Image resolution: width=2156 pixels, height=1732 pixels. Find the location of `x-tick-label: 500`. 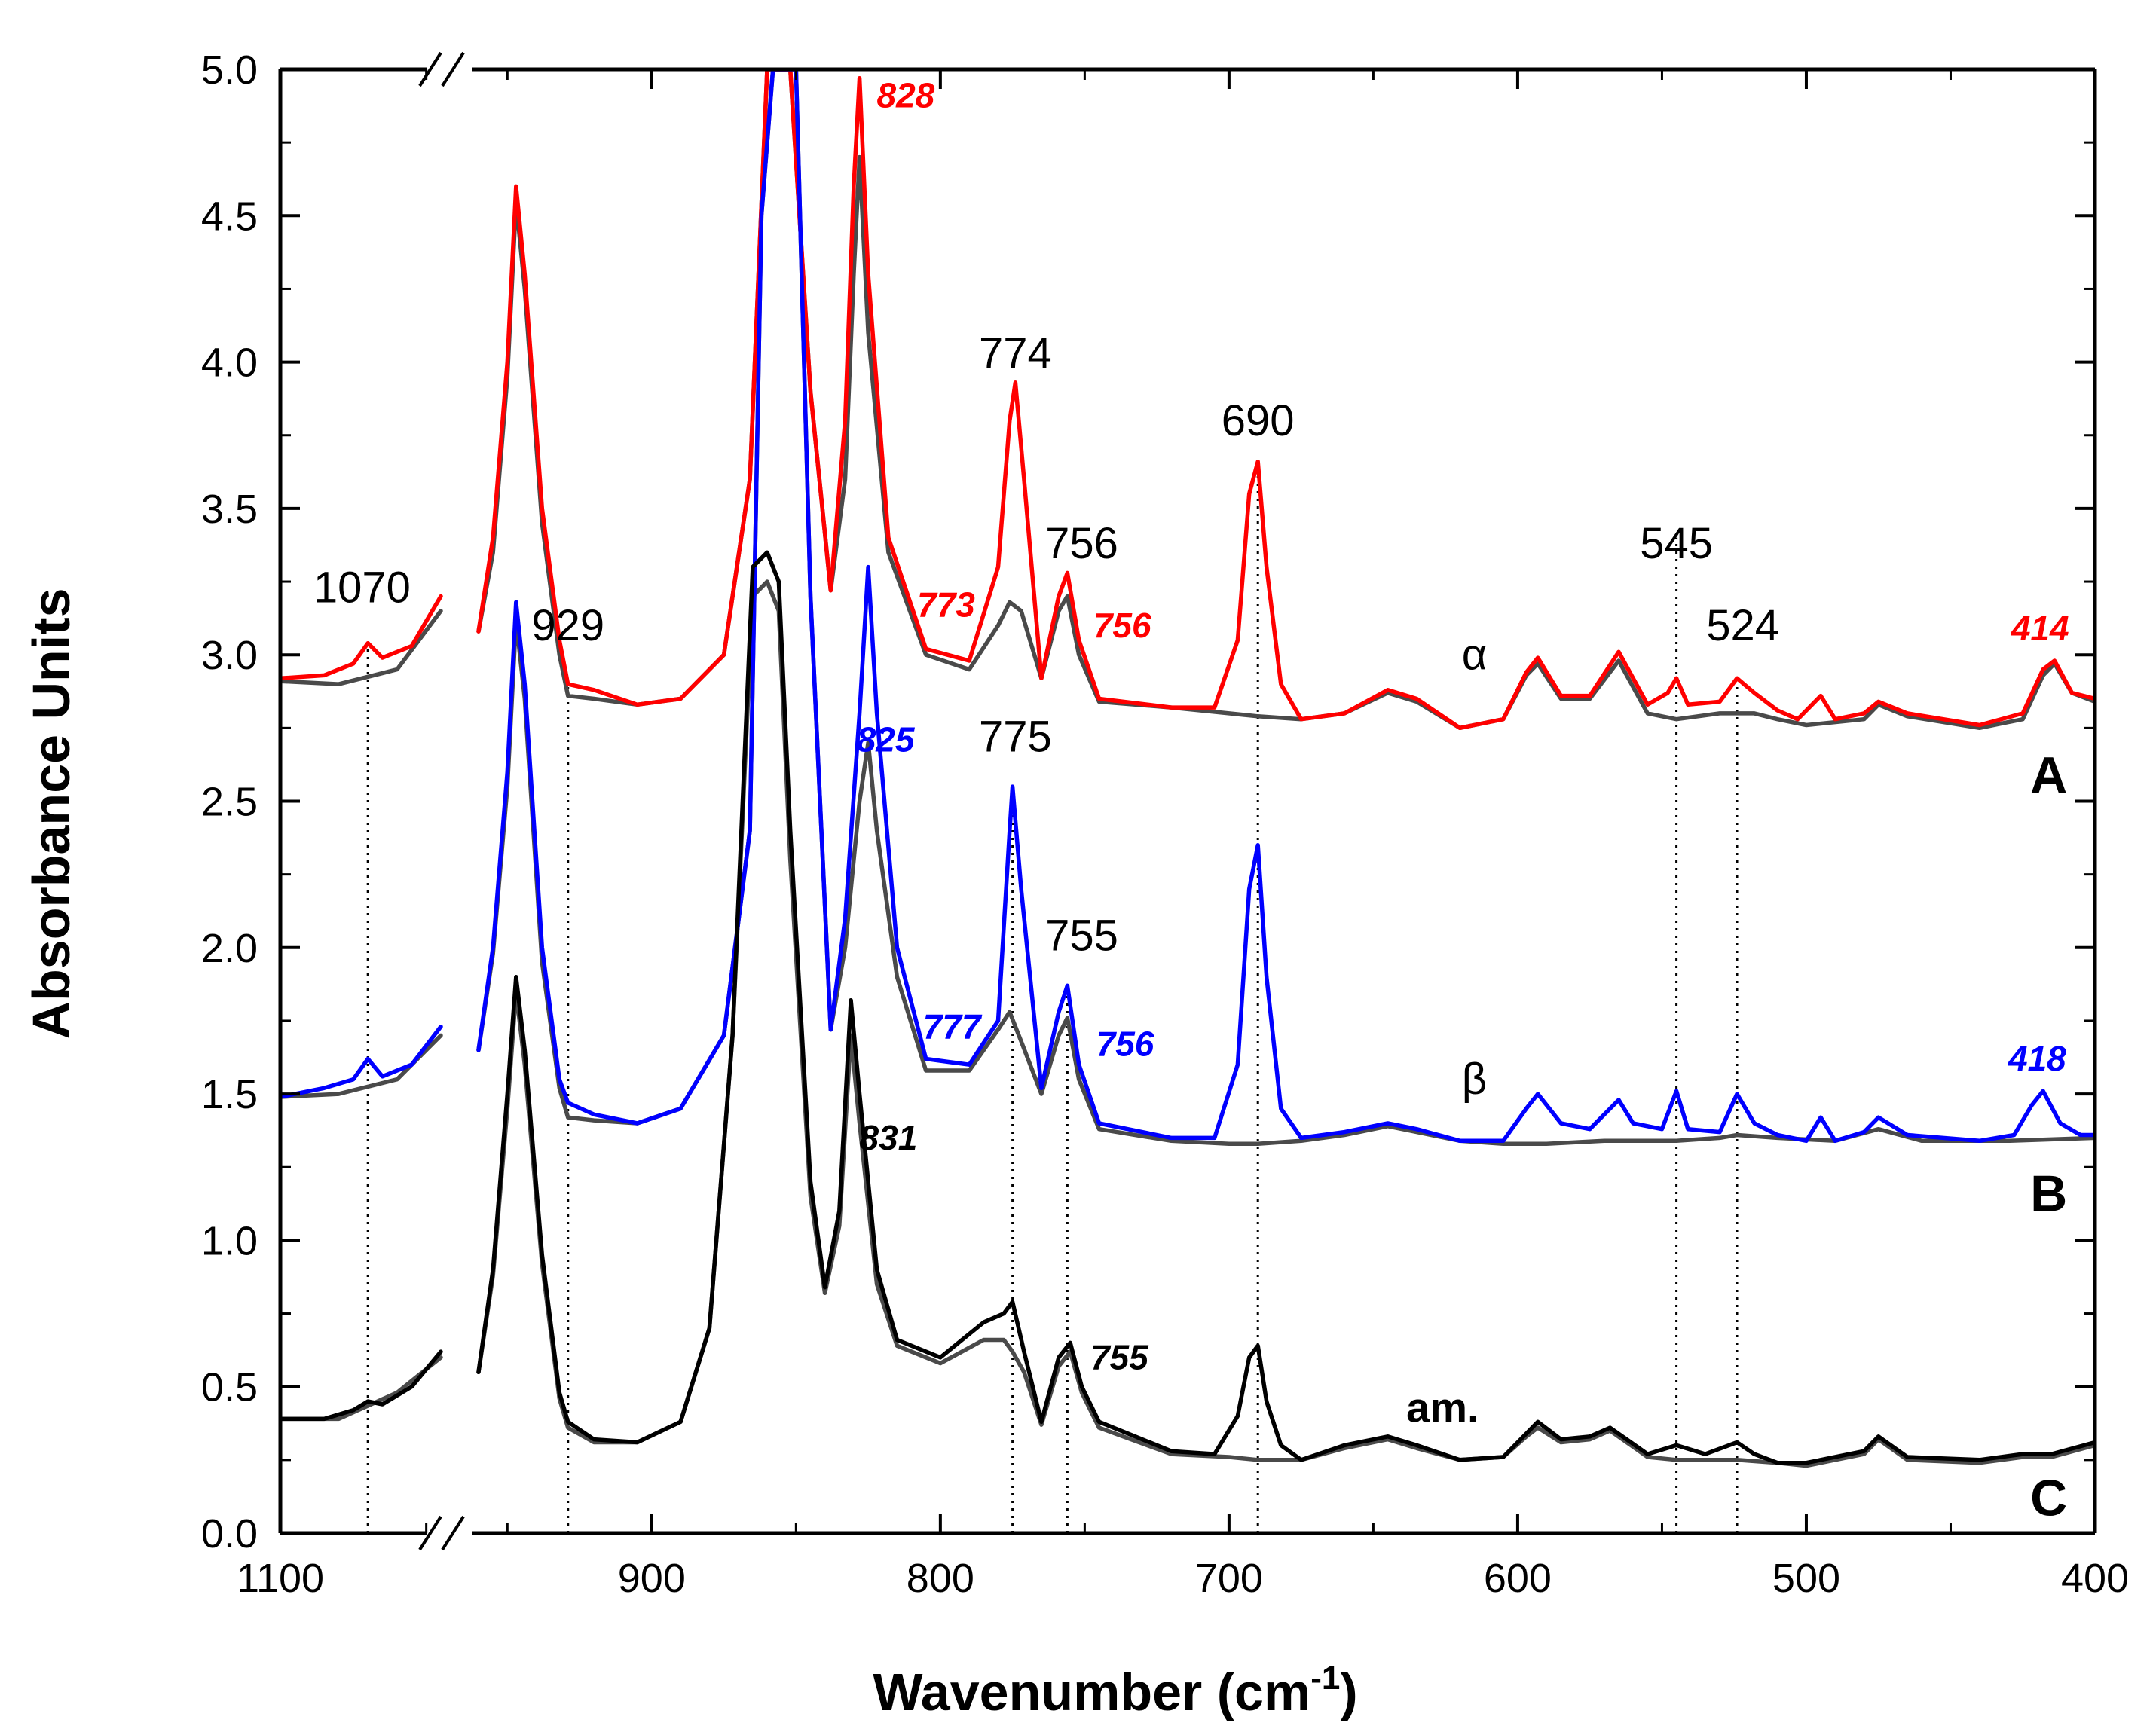

x-tick-label: 500 is located at coordinates (1806, 1578).